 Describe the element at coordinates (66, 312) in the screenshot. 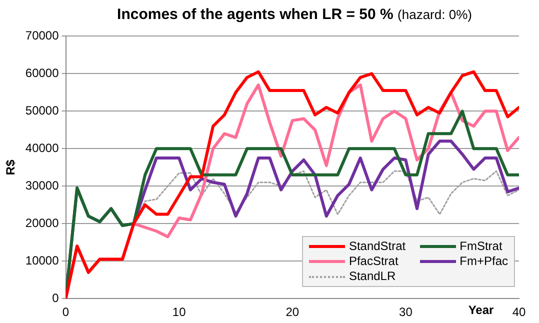

I see `x-tick-label: 0` at that location.